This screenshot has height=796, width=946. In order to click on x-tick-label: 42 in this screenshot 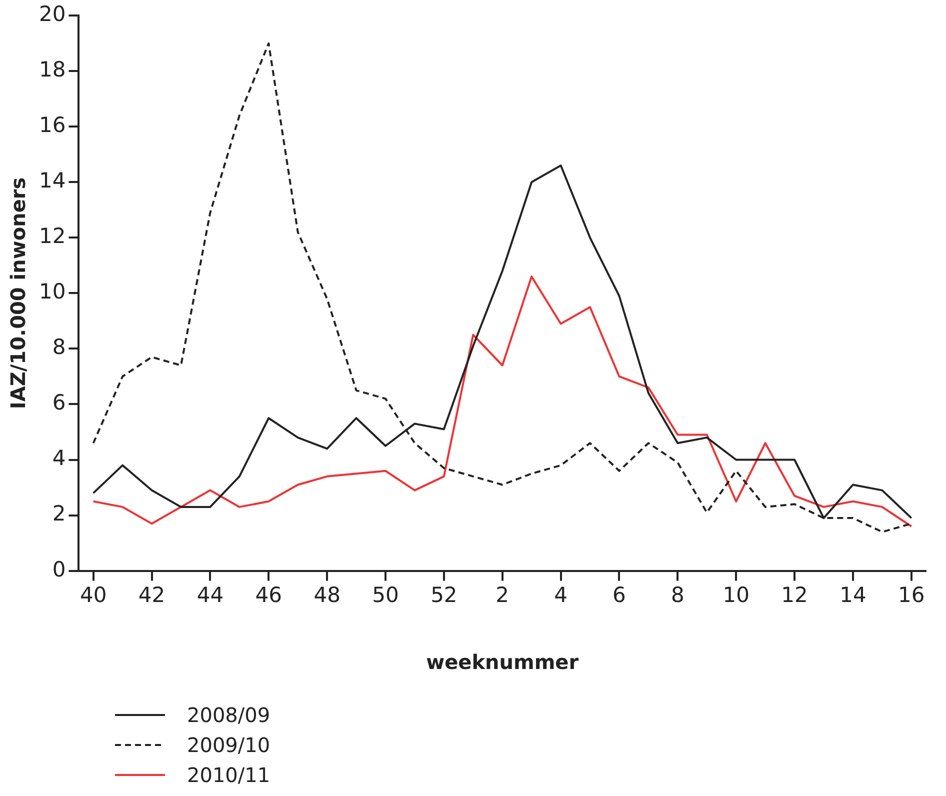, I will do `click(152, 594)`.